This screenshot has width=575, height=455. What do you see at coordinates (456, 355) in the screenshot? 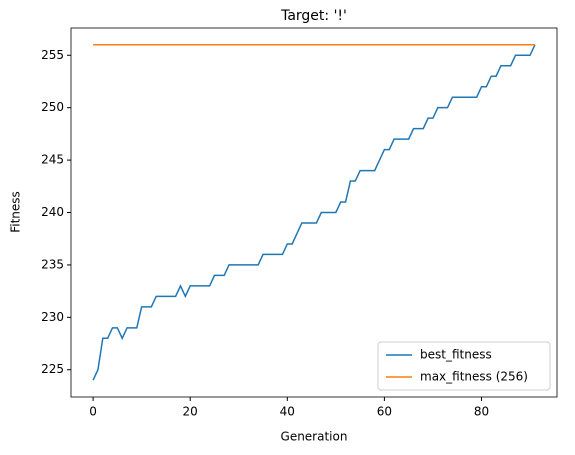
I see `legend-label: best_fitness` at bounding box center [456, 355].